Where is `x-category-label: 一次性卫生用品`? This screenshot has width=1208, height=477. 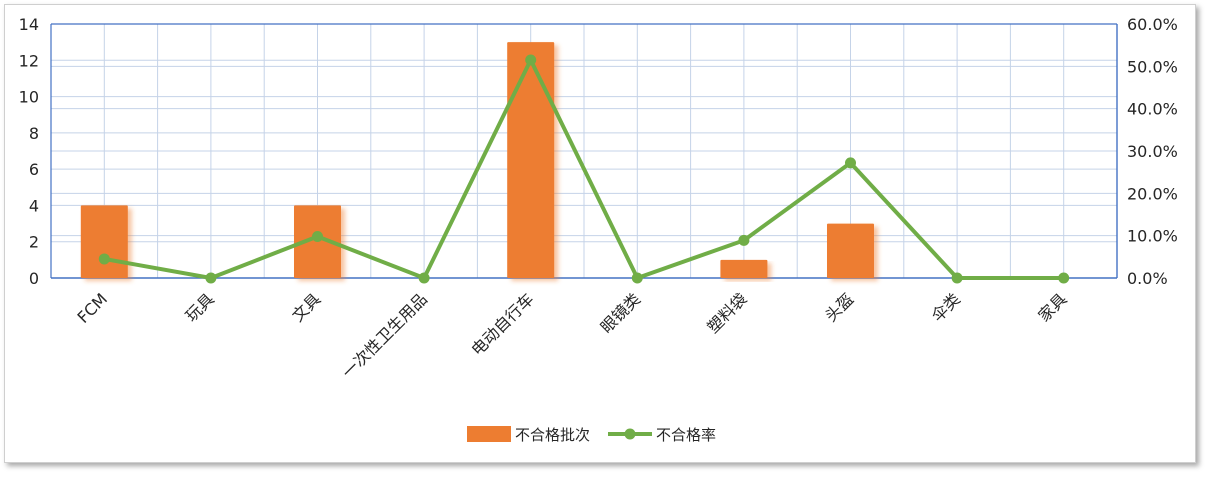 x-category-label: 一次性卫生用品 is located at coordinates (384, 335).